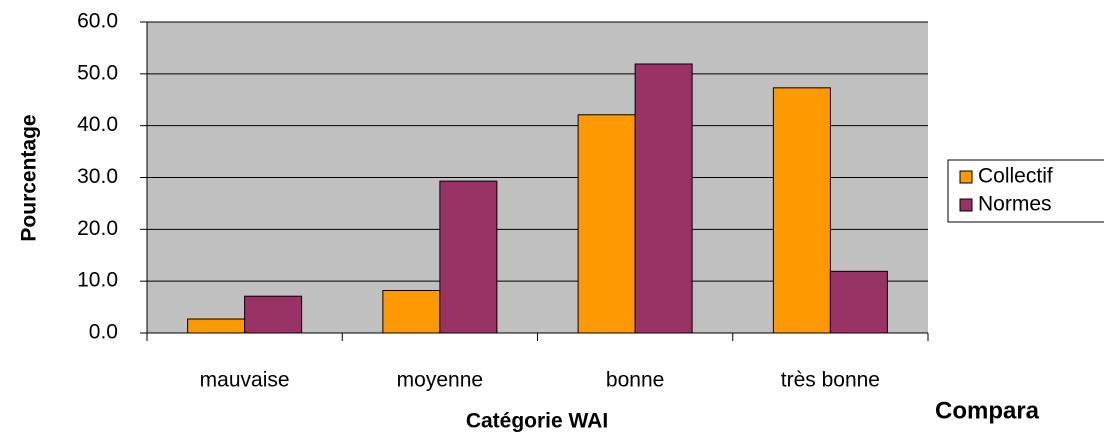 This screenshot has width=1104, height=443. Describe the element at coordinates (440, 380) in the screenshot. I see `x-tick-label: moyenne` at that location.